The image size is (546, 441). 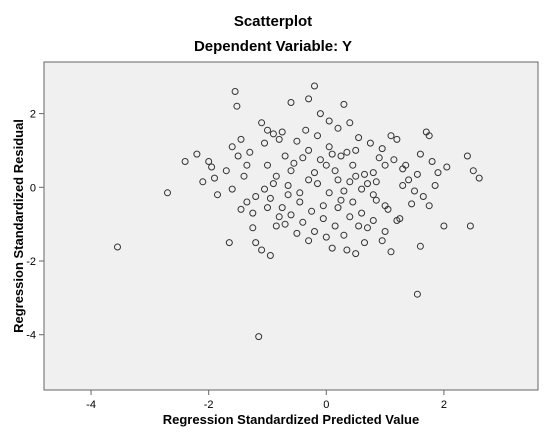 I want to click on x-tick-label: 0, so click(x=326, y=405).